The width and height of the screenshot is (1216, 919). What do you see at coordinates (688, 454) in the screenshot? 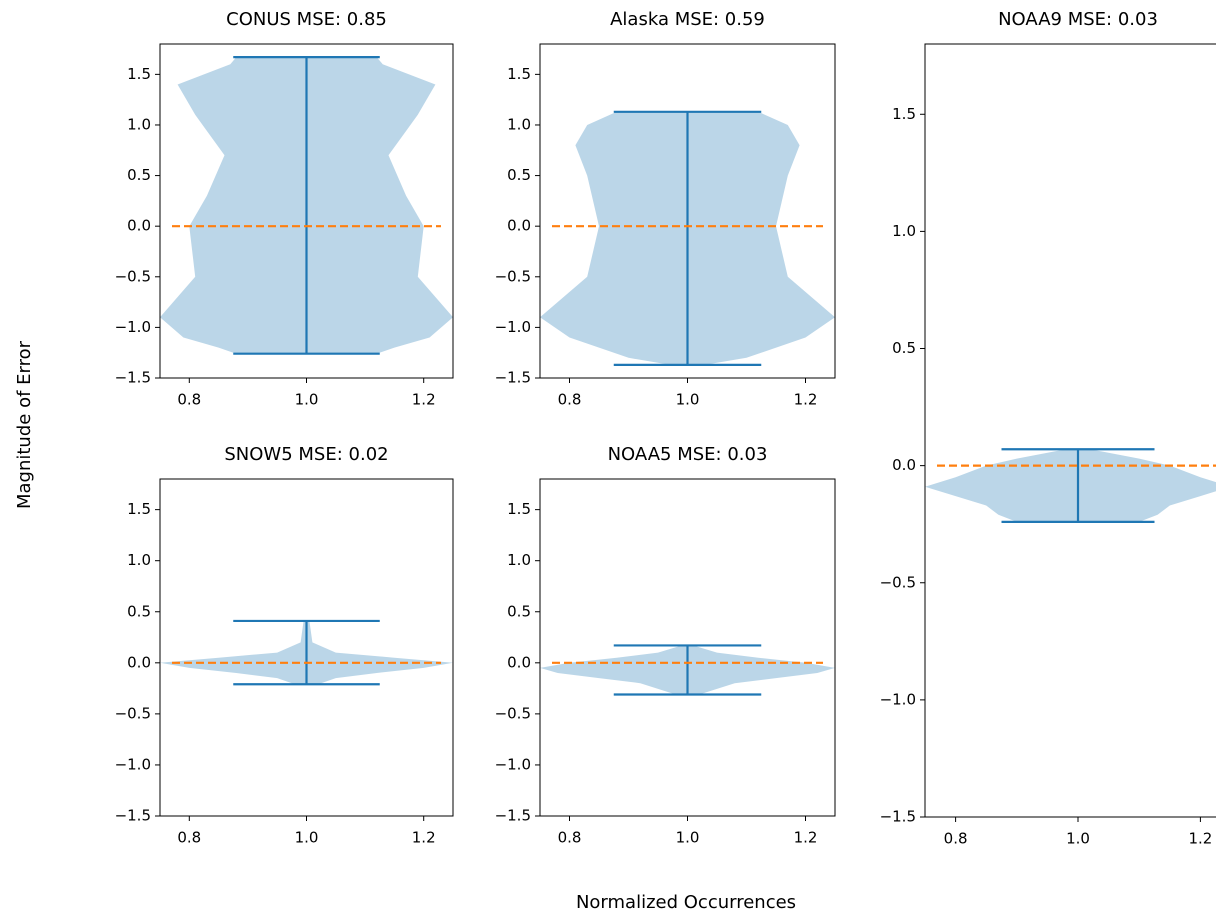
I see `subplot-title: NOAA5 MSE: 0.03` at bounding box center [688, 454].